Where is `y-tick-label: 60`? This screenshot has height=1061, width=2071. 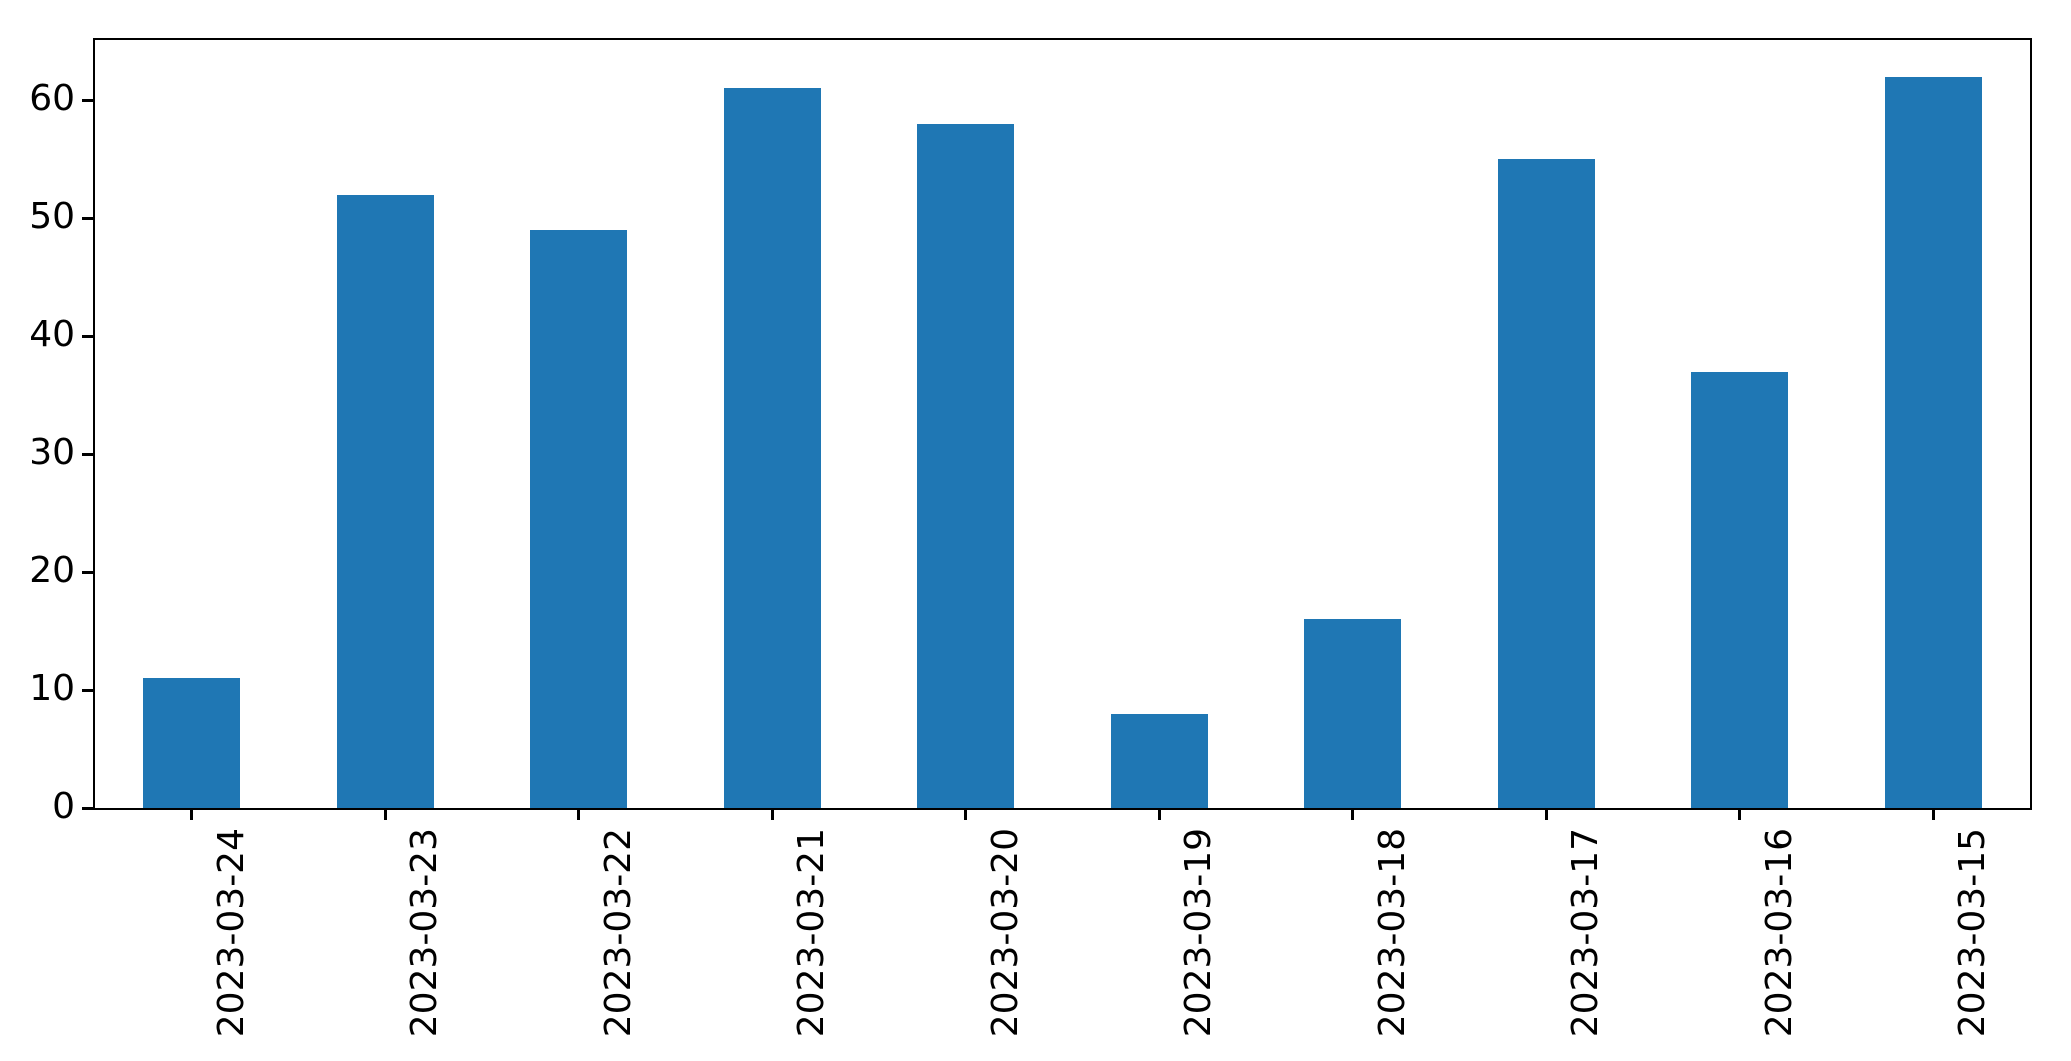 y-tick-label: 60 is located at coordinates (52, 99).